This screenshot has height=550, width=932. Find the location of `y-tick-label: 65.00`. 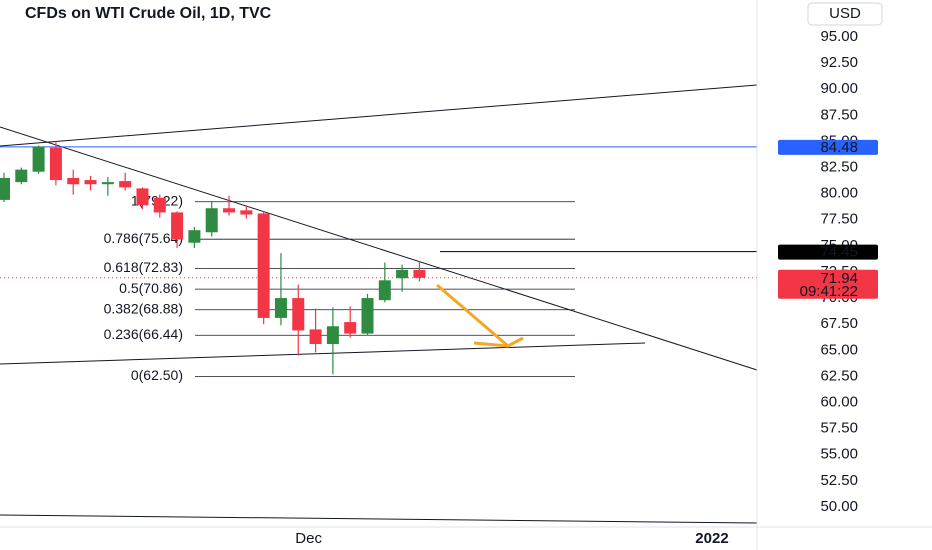

y-tick-label: 65.00 is located at coordinates (839, 349).